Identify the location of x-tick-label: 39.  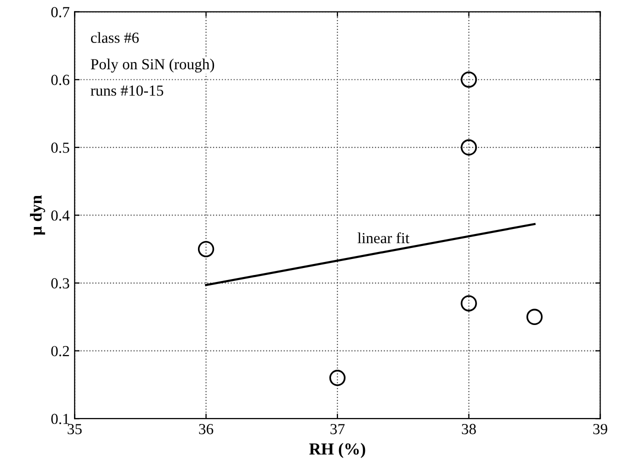
(600, 429).